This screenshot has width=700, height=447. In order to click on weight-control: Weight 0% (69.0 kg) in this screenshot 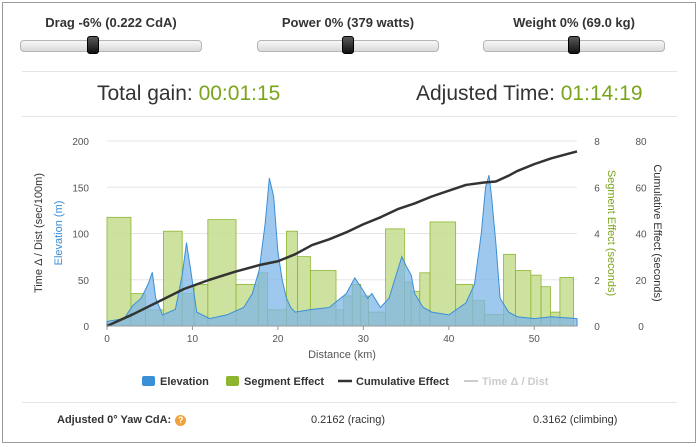, I will do `click(574, 34)`.